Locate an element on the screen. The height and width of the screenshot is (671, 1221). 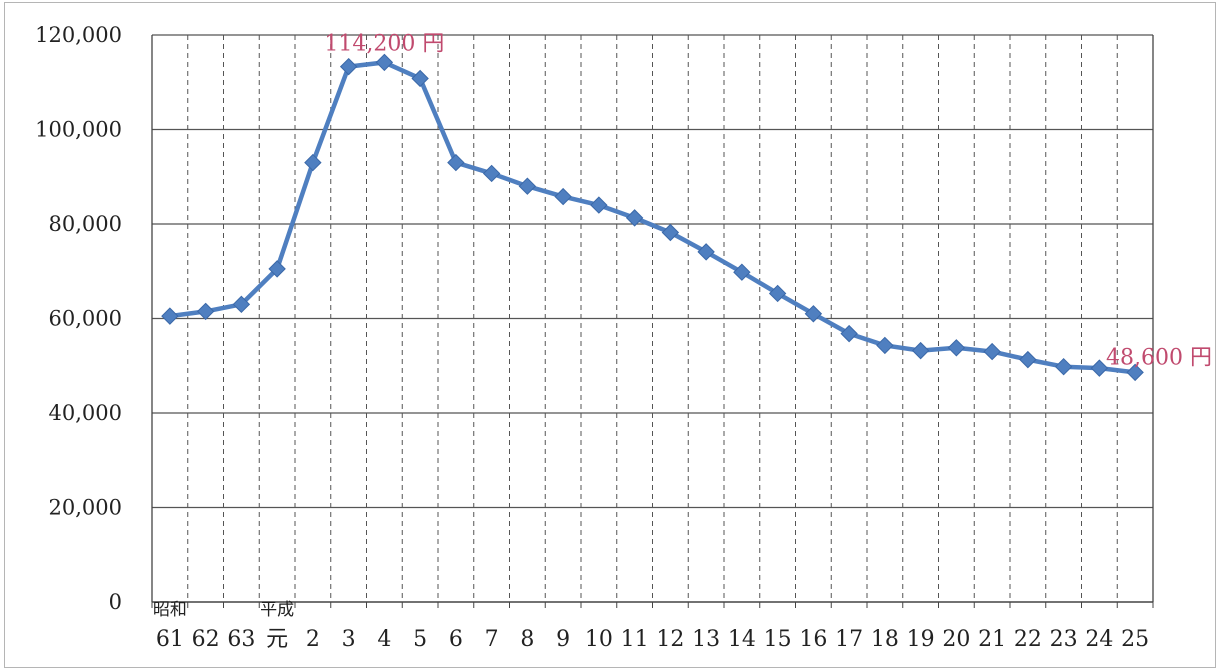
x-tick-label: 23 is located at coordinates (1064, 639).